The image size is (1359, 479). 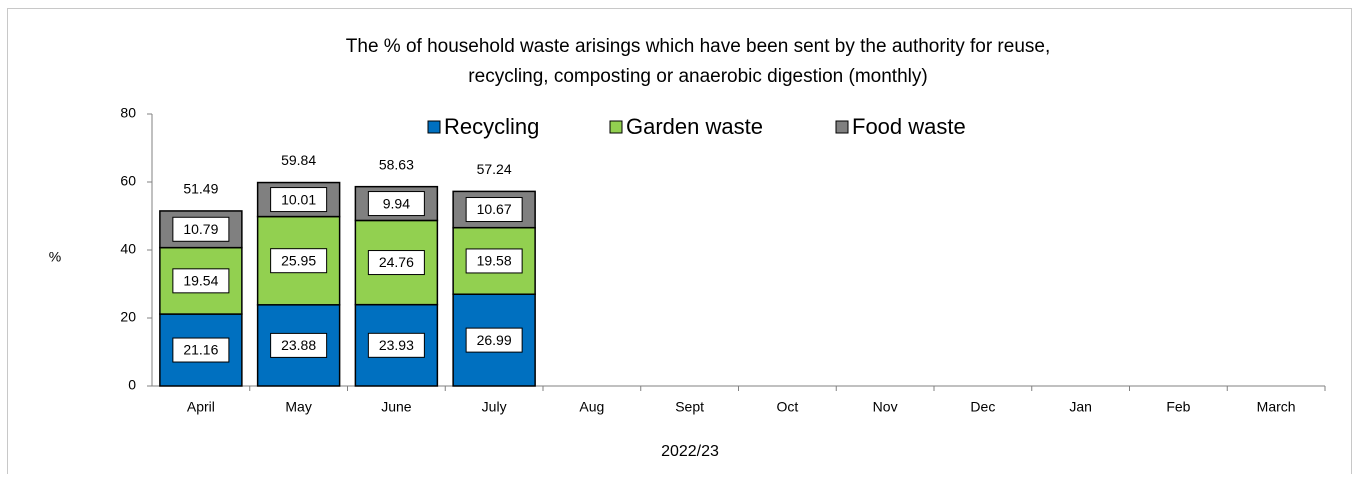 What do you see at coordinates (128, 181) in the screenshot?
I see `y-tick-label: 60` at bounding box center [128, 181].